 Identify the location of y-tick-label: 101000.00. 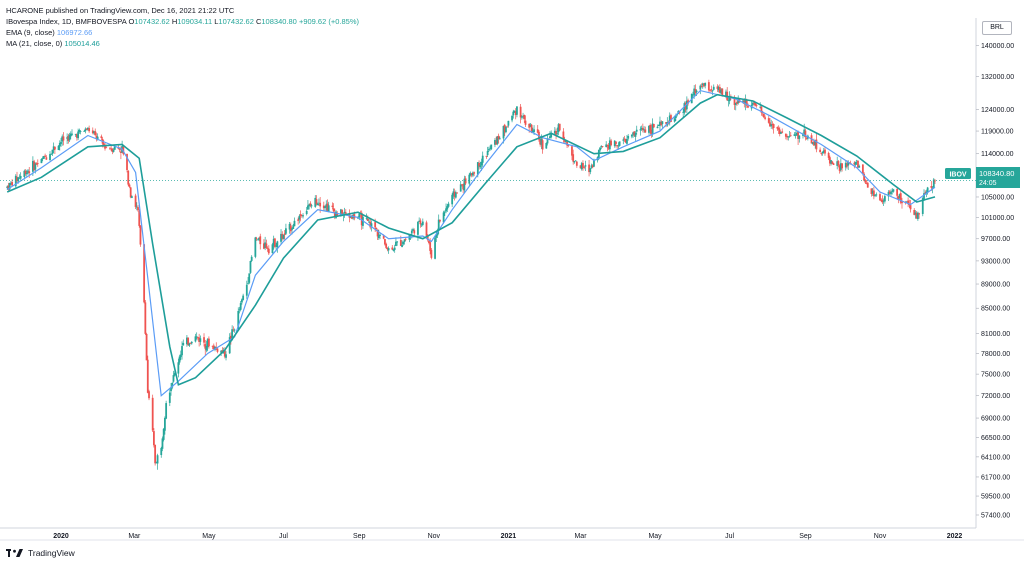
(997, 218).